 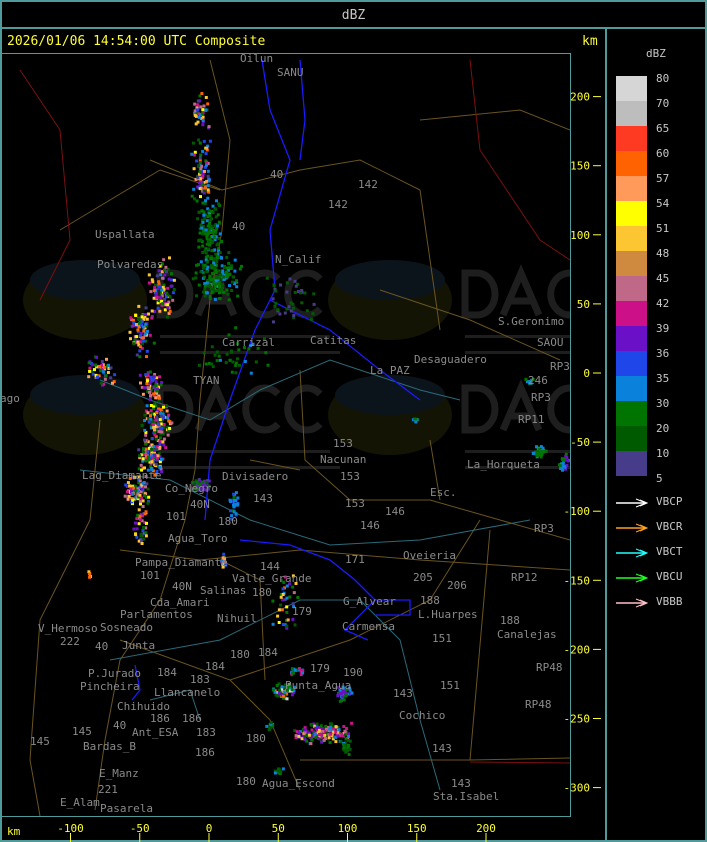 I want to click on legend-label: 20, so click(x=663, y=428).